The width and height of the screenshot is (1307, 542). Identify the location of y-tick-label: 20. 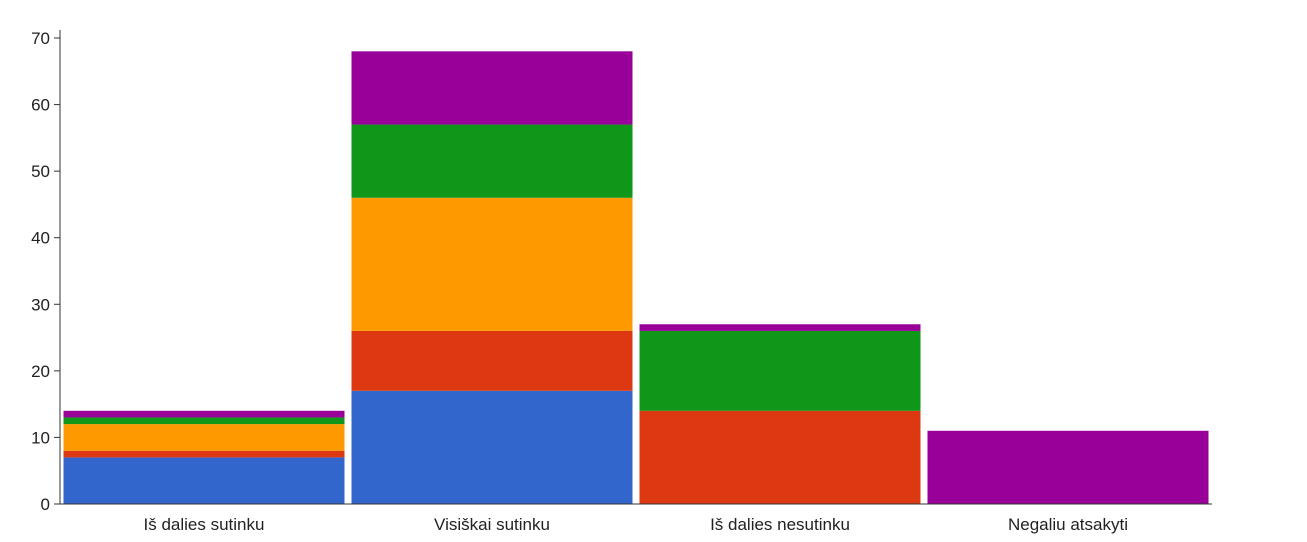
(40, 371).